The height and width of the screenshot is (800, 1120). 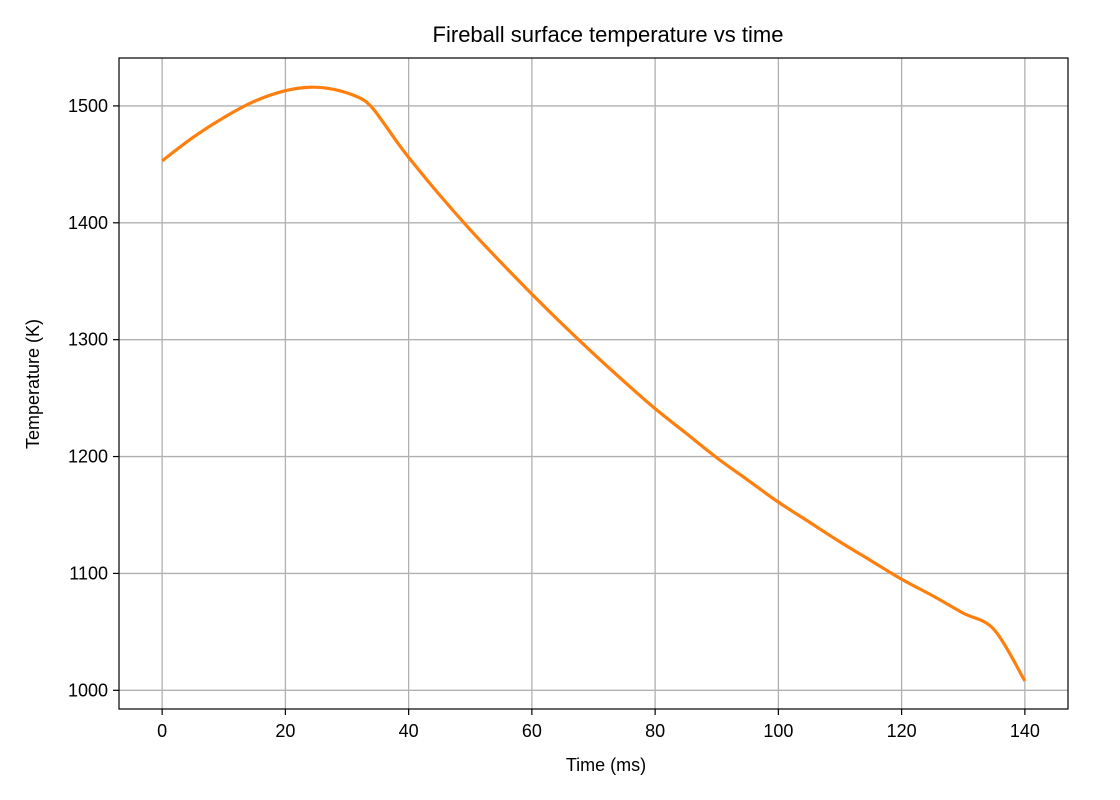 I want to click on chart-title: Fireball surface temperature vs time, so click(x=608, y=34).